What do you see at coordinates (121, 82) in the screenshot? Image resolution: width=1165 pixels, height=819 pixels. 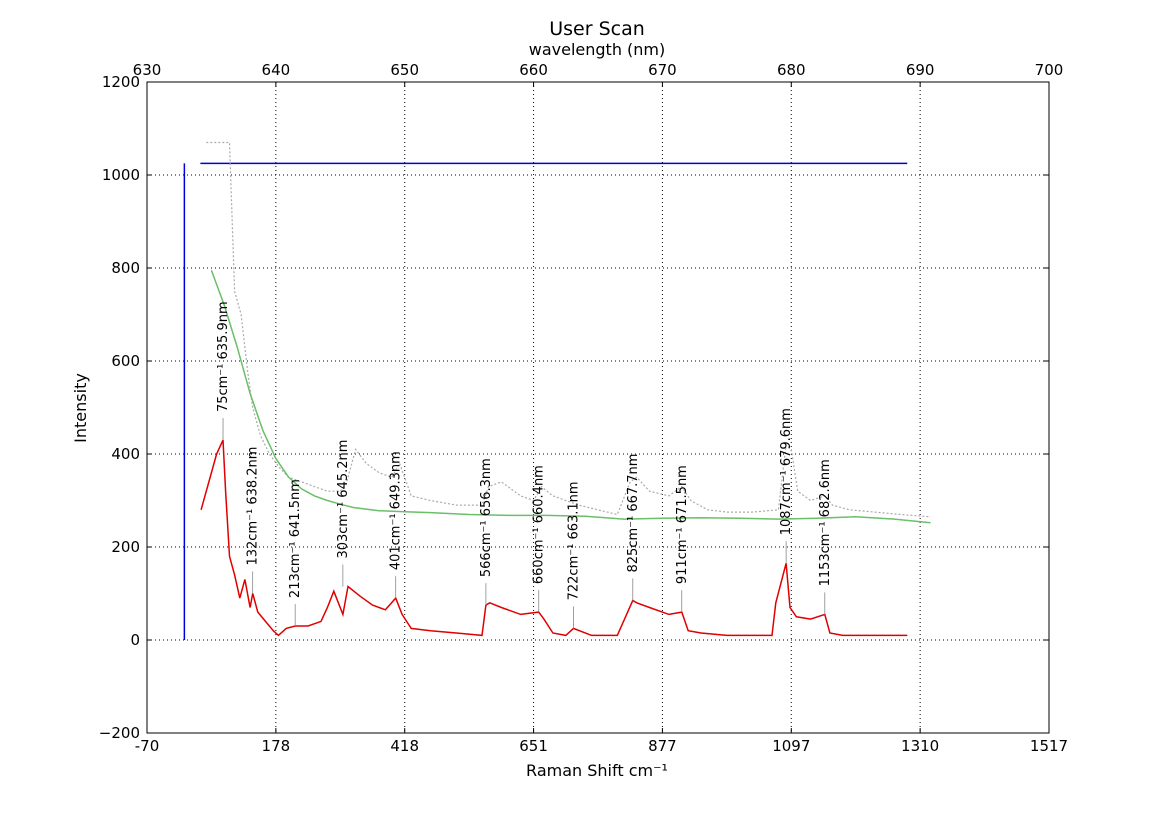 I see `y-tick-label: 1200` at bounding box center [121, 82].